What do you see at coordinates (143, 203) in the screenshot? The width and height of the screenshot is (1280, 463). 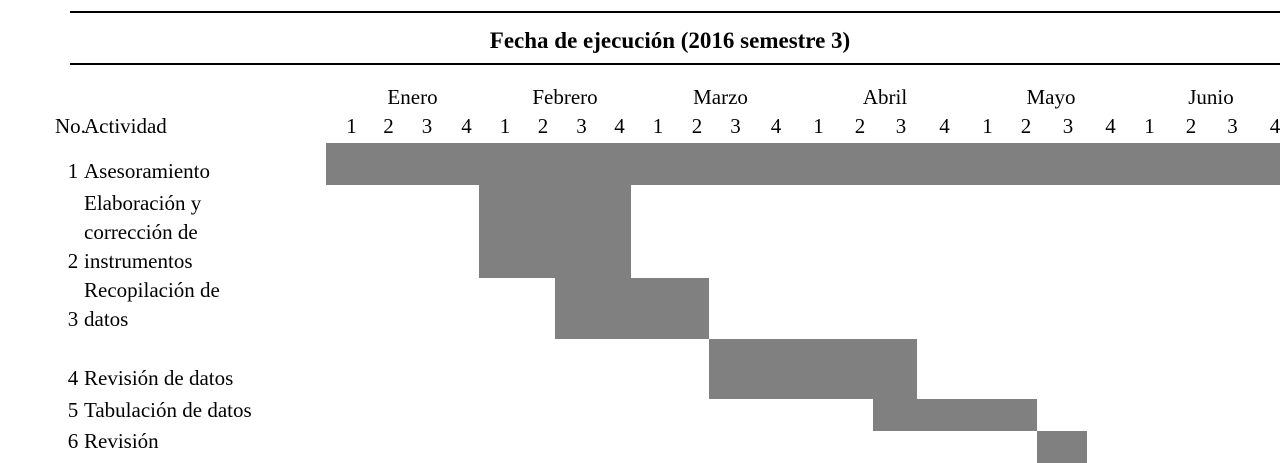 I see `activity-text: Elaboración y` at bounding box center [143, 203].